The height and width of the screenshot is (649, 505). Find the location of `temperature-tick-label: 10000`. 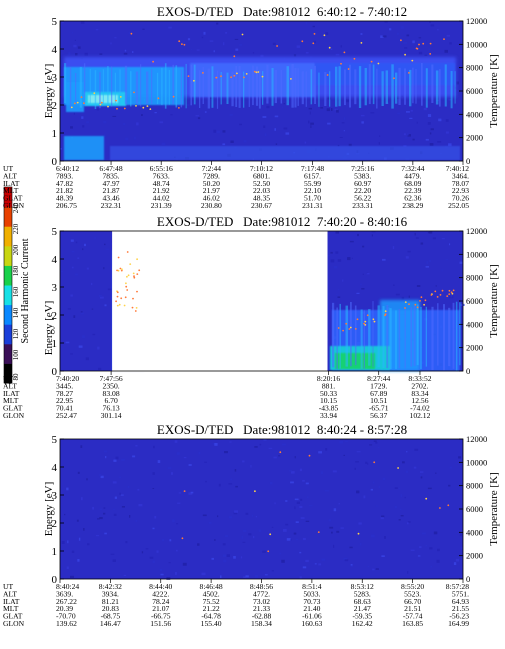

temperature-tick-label: 10000 is located at coordinates (476, 254).